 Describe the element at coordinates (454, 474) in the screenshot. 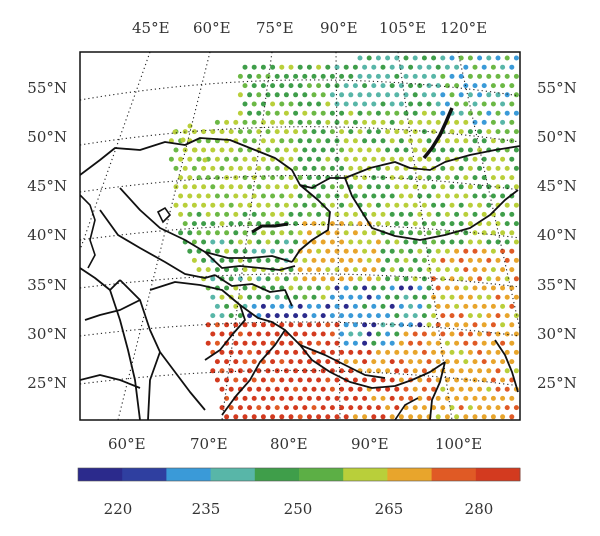

I see `colorbar-segment` at that location.